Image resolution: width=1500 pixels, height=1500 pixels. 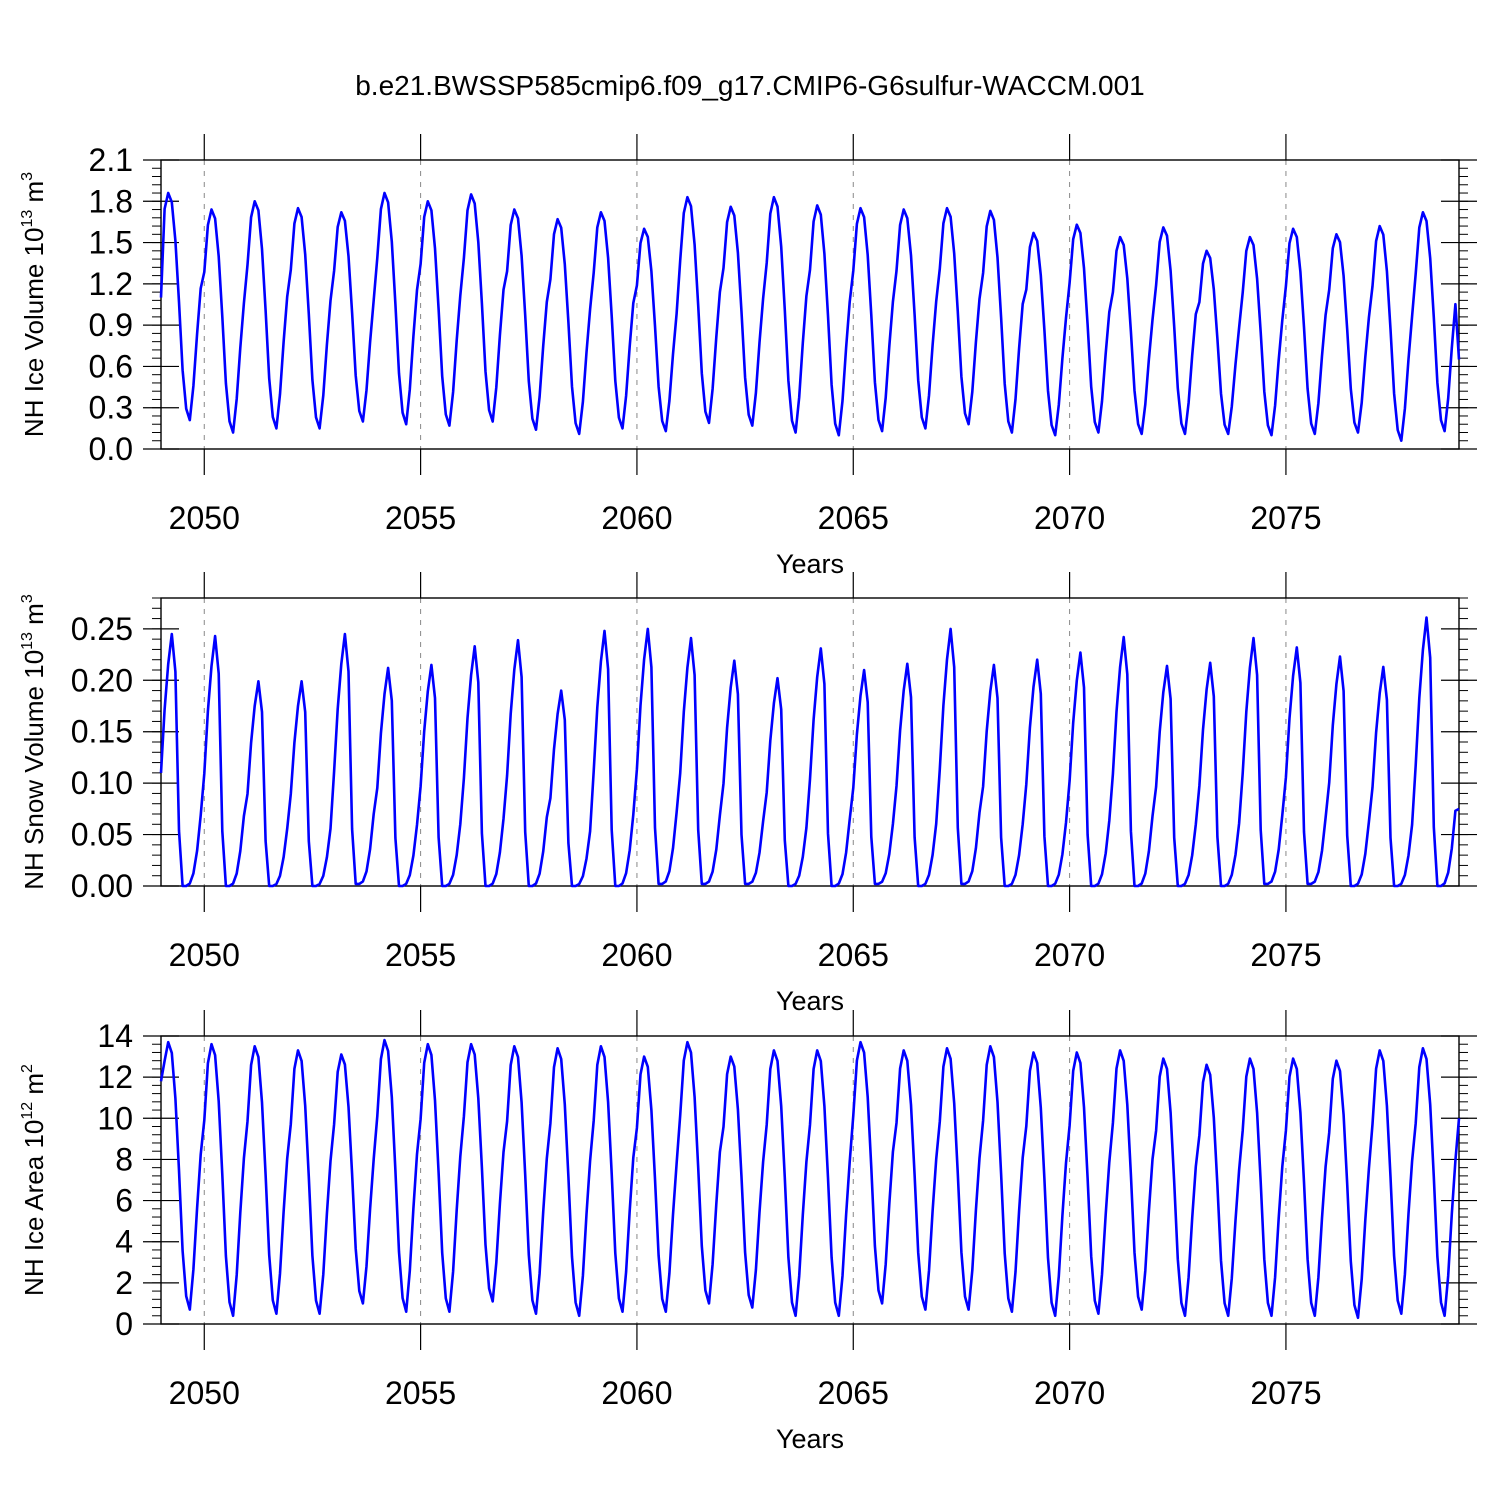 I want to click on y-tick-label: 12, so click(x=115, y=1077).